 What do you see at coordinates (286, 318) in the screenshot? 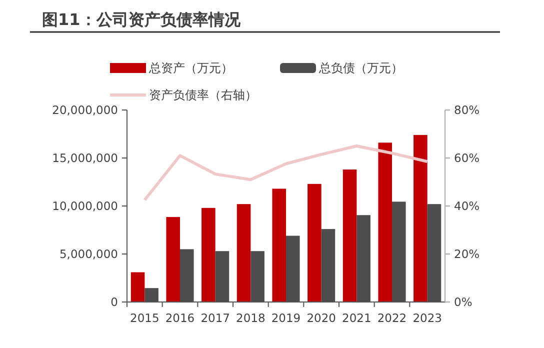
I see `x-tick-label: 2019` at bounding box center [286, 318].